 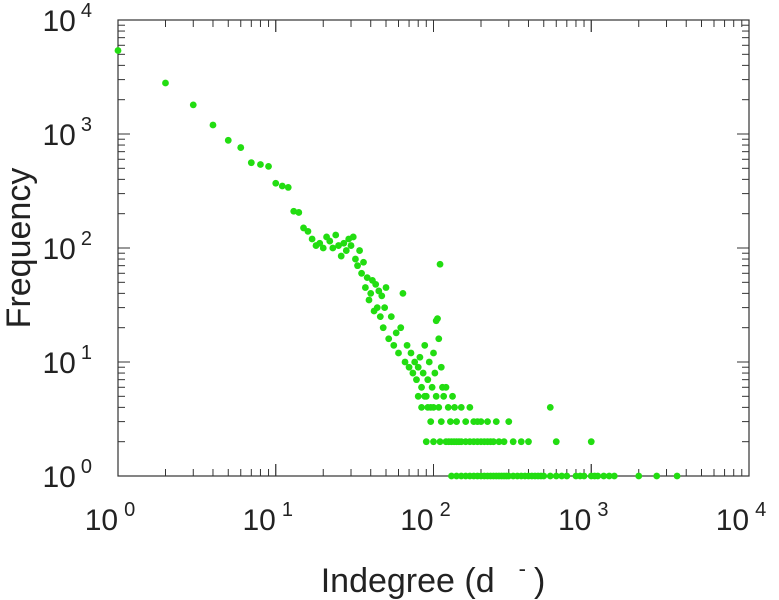 I want to click on x-axis-title-main: Indegree (d, so click(x=408, y=581).